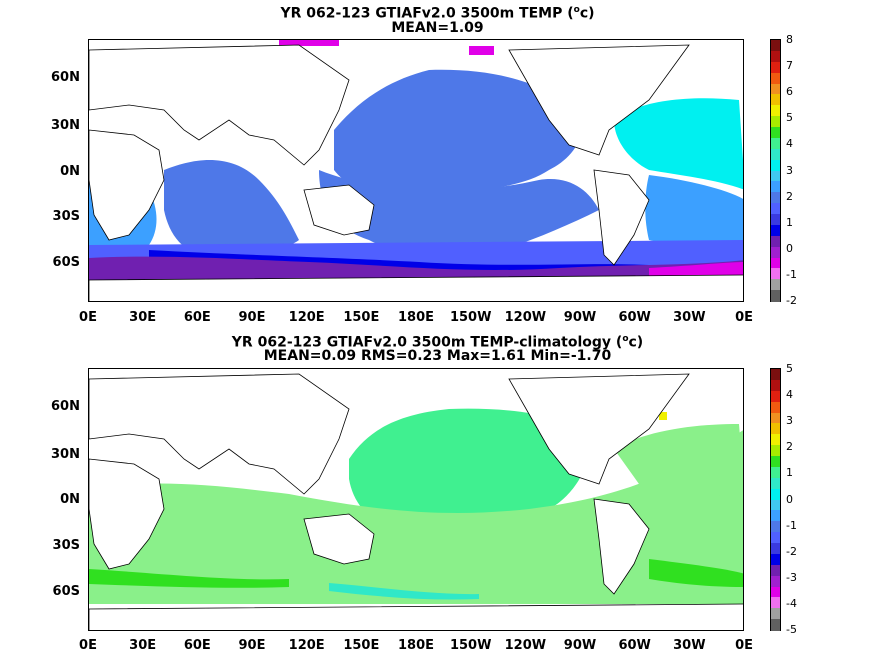  Describe the element at coordinates (663, 416) in the screenshot. I see `bottom-yellow-spot` at that location.